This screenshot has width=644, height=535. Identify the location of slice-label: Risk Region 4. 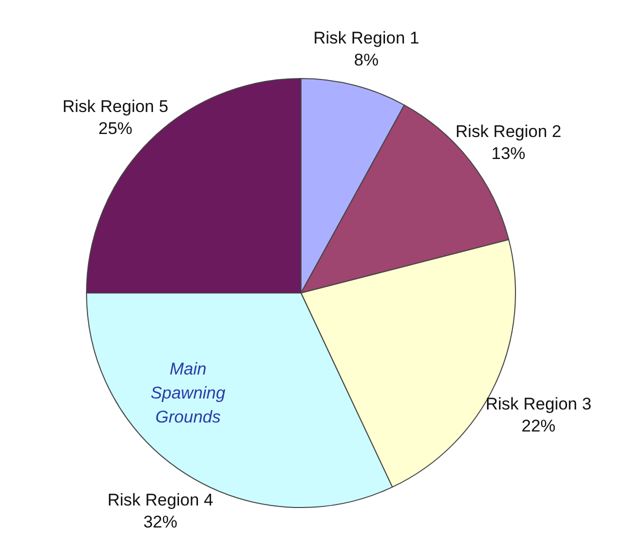
(160, 500).